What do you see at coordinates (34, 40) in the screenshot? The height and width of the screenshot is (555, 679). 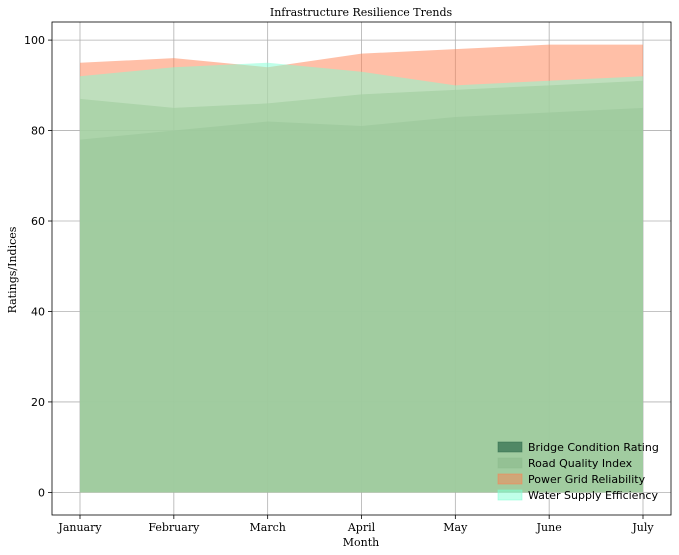 I see `y-tick-label: 100` at bounding box center [34, 40].